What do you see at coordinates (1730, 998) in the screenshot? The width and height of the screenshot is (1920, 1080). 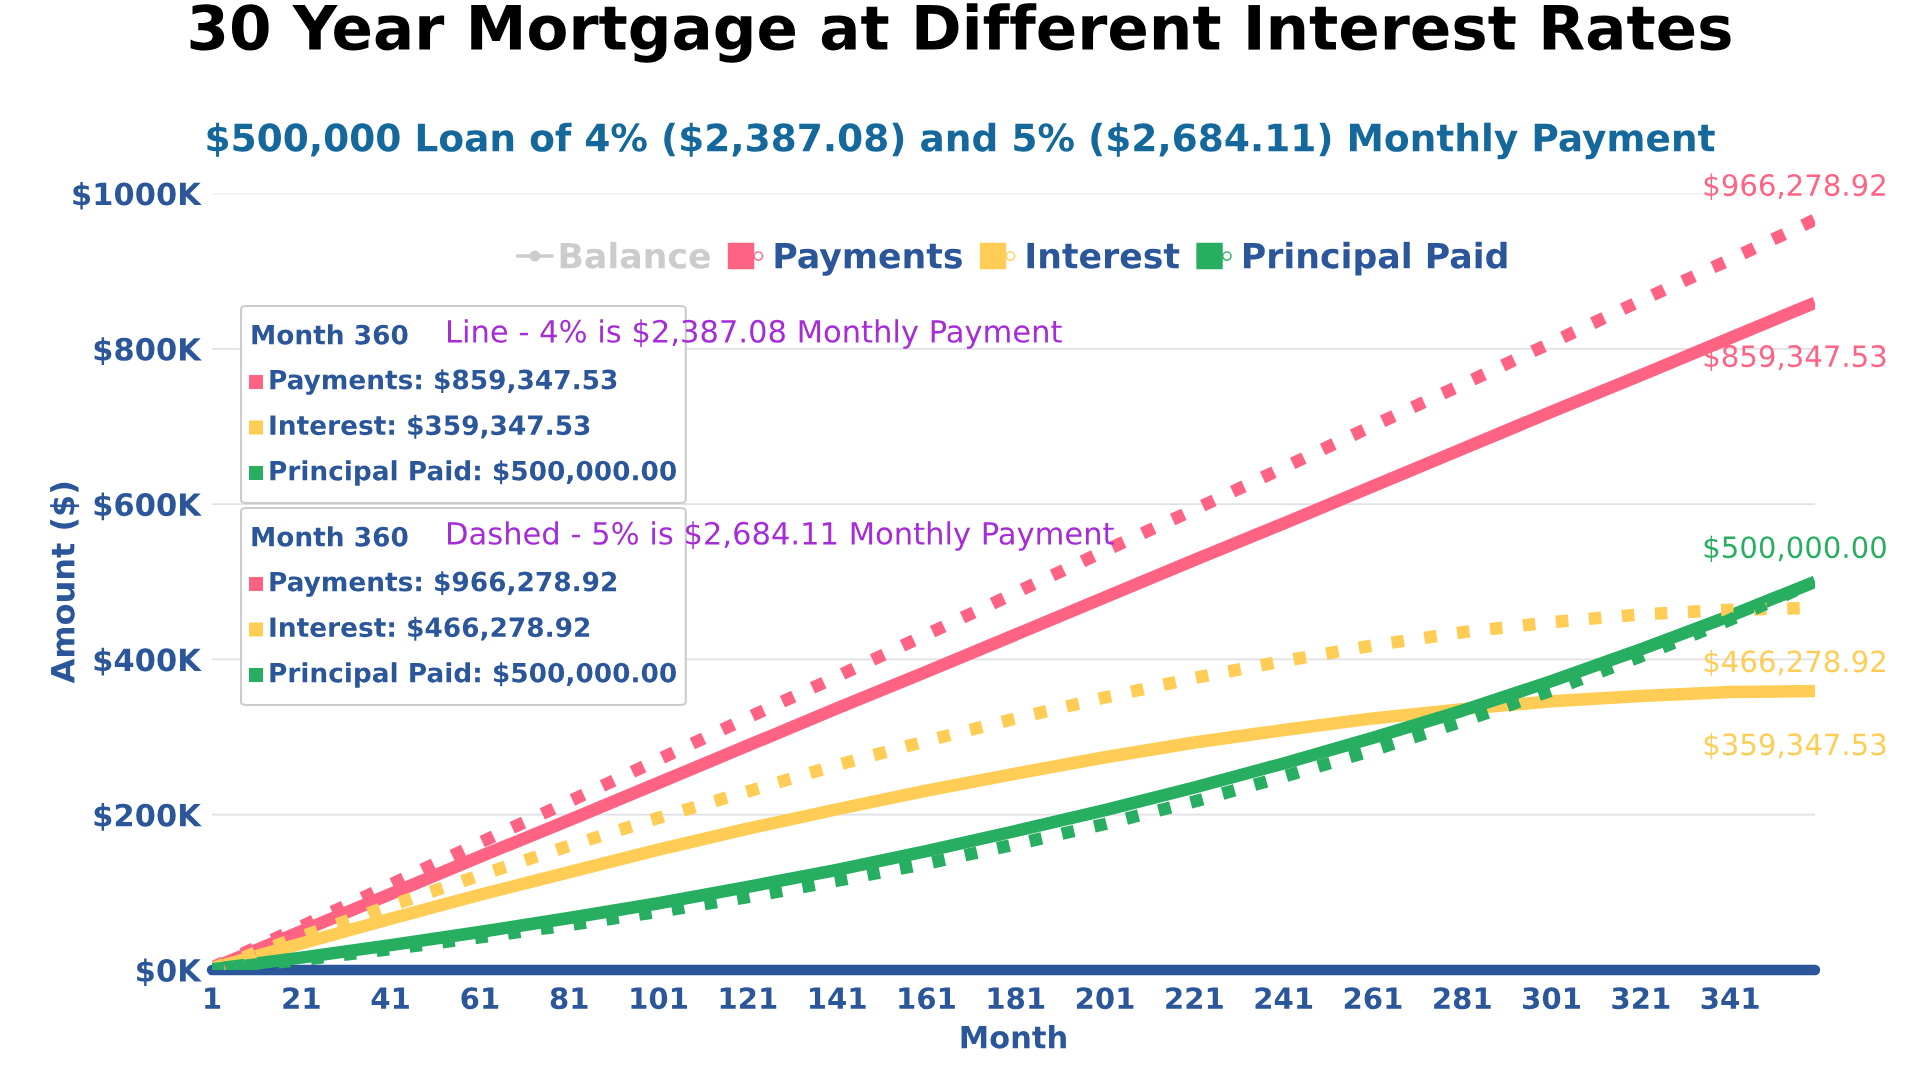 I see `x-tick-label: 341` at bounding box center [1730, 998].